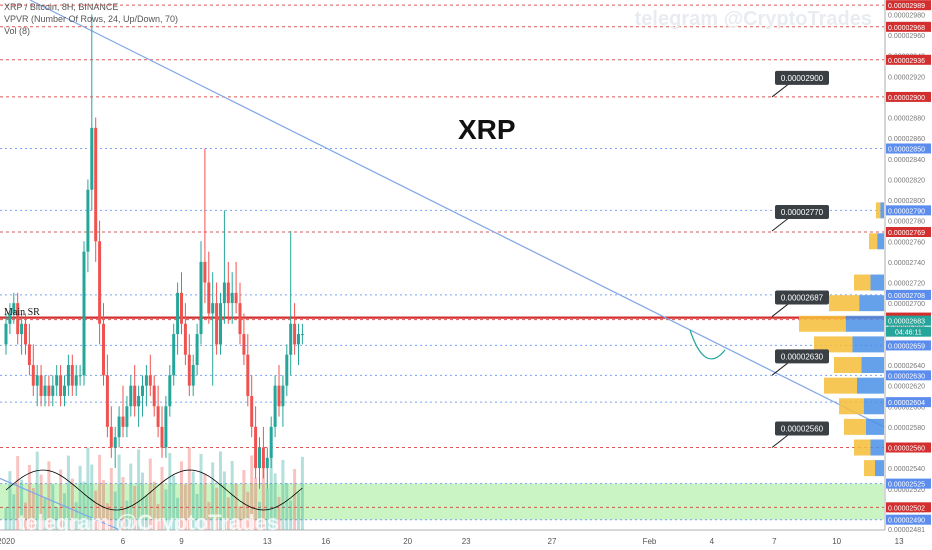 Image resolution: width=932 pixels, height=550 pixels. What do you see at coordinates (906, 407) in the screenshot?
I see `y-tick-label: 0.00002600` at bounding box center [906, 407].